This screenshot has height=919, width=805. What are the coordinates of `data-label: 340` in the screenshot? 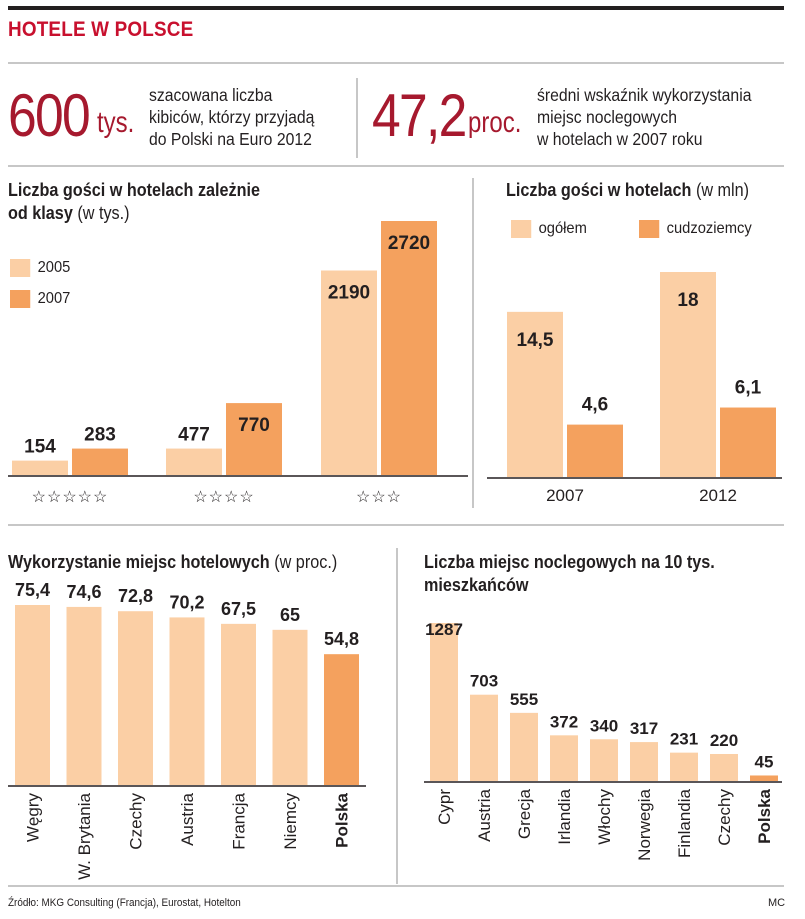 It's located at (604, 725).